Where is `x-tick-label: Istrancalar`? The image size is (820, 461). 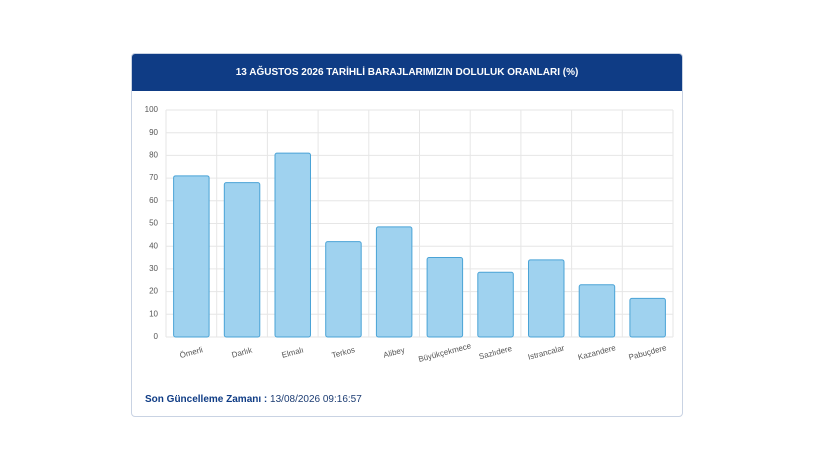 x-tick-label: Istrancalar is located at coordinates (546, 352).